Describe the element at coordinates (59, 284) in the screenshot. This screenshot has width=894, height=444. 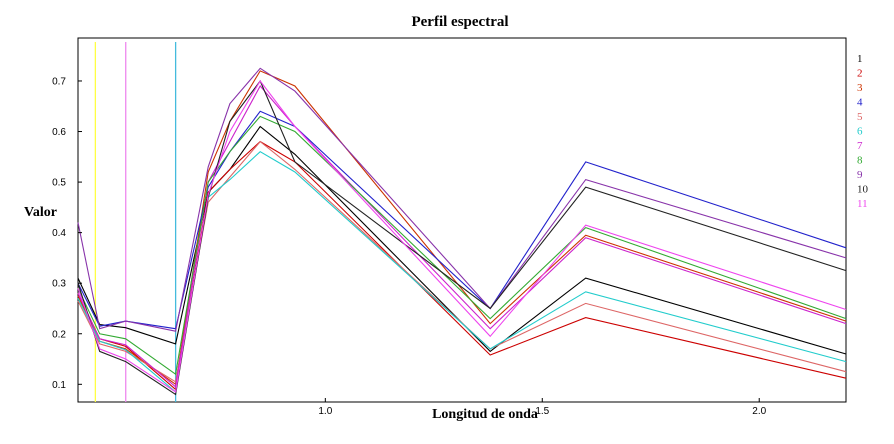
I see `y-tick-label: 0.3` at that location.